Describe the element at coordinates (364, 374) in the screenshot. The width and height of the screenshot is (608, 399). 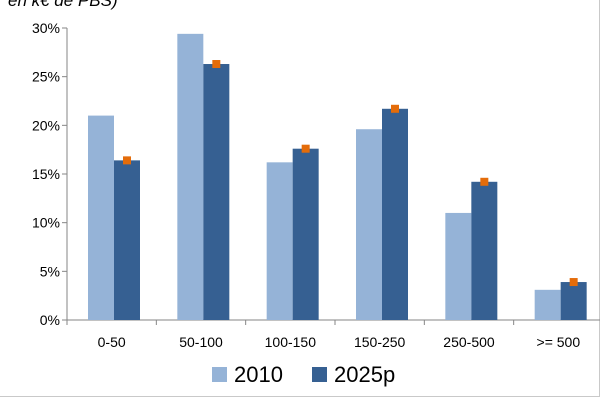
I see `legend-label-2025p: 2025p` at that location.